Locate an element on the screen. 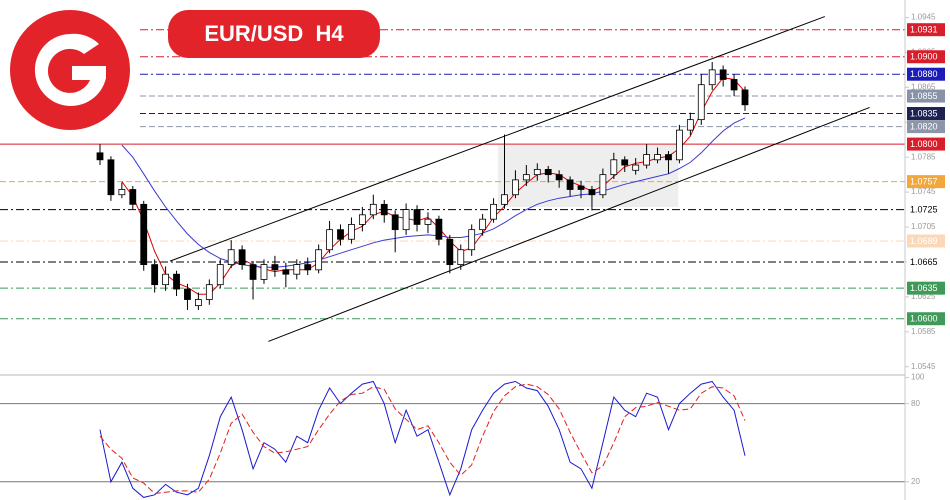  oscillator-tick-label: 20 is located at coordinates (915, 481).